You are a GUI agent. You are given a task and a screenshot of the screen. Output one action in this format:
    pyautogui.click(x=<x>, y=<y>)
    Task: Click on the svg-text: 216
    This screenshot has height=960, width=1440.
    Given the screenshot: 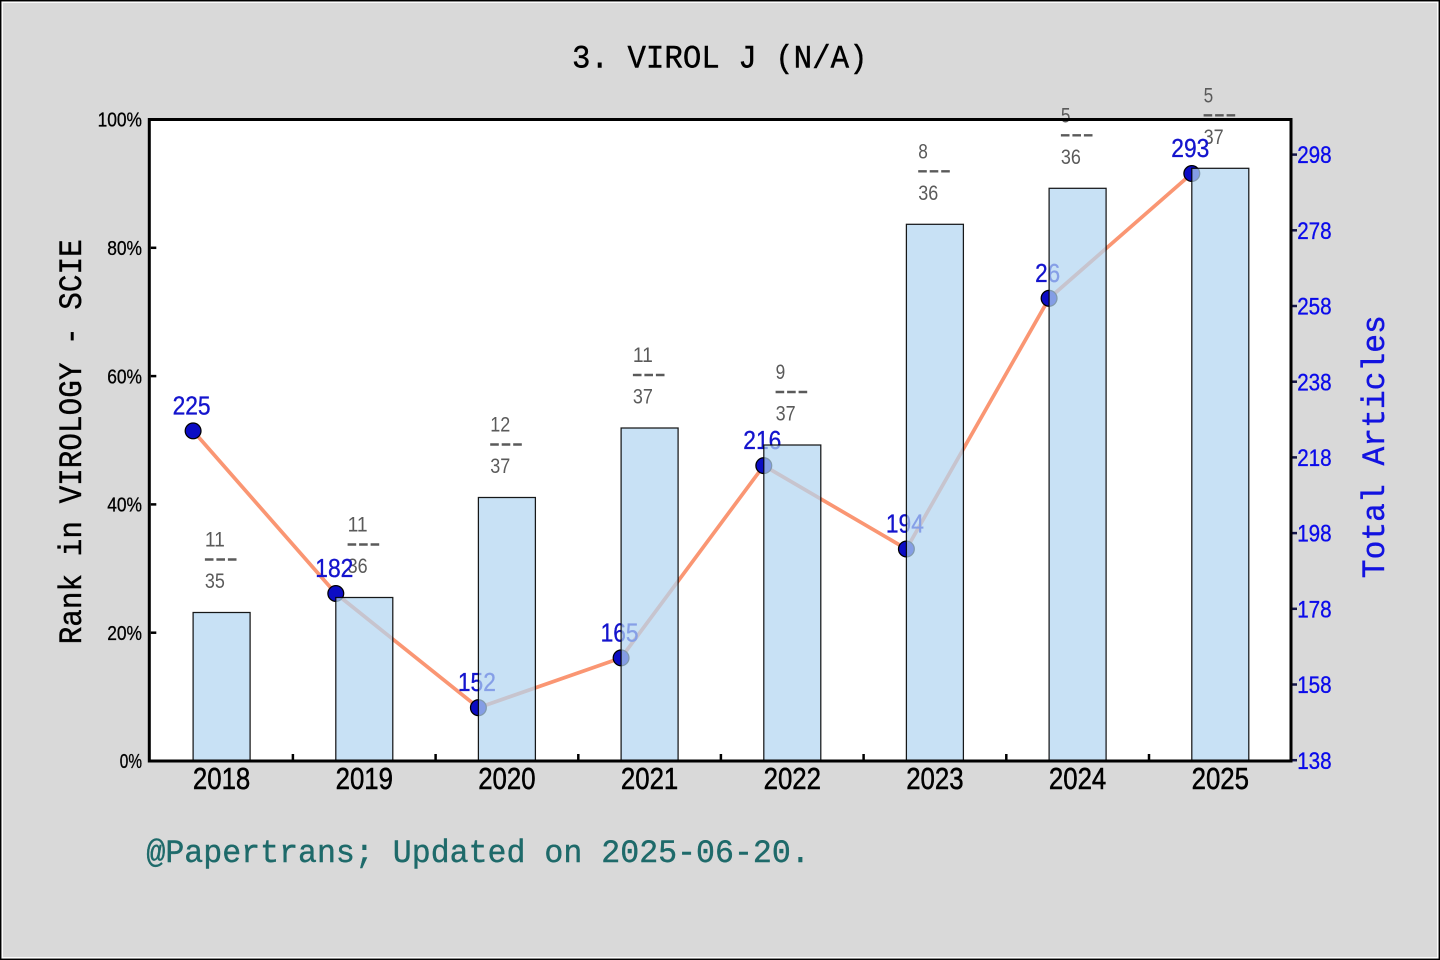 What is the action you would take?
    pyautogui.click(x=762, y=440)
    